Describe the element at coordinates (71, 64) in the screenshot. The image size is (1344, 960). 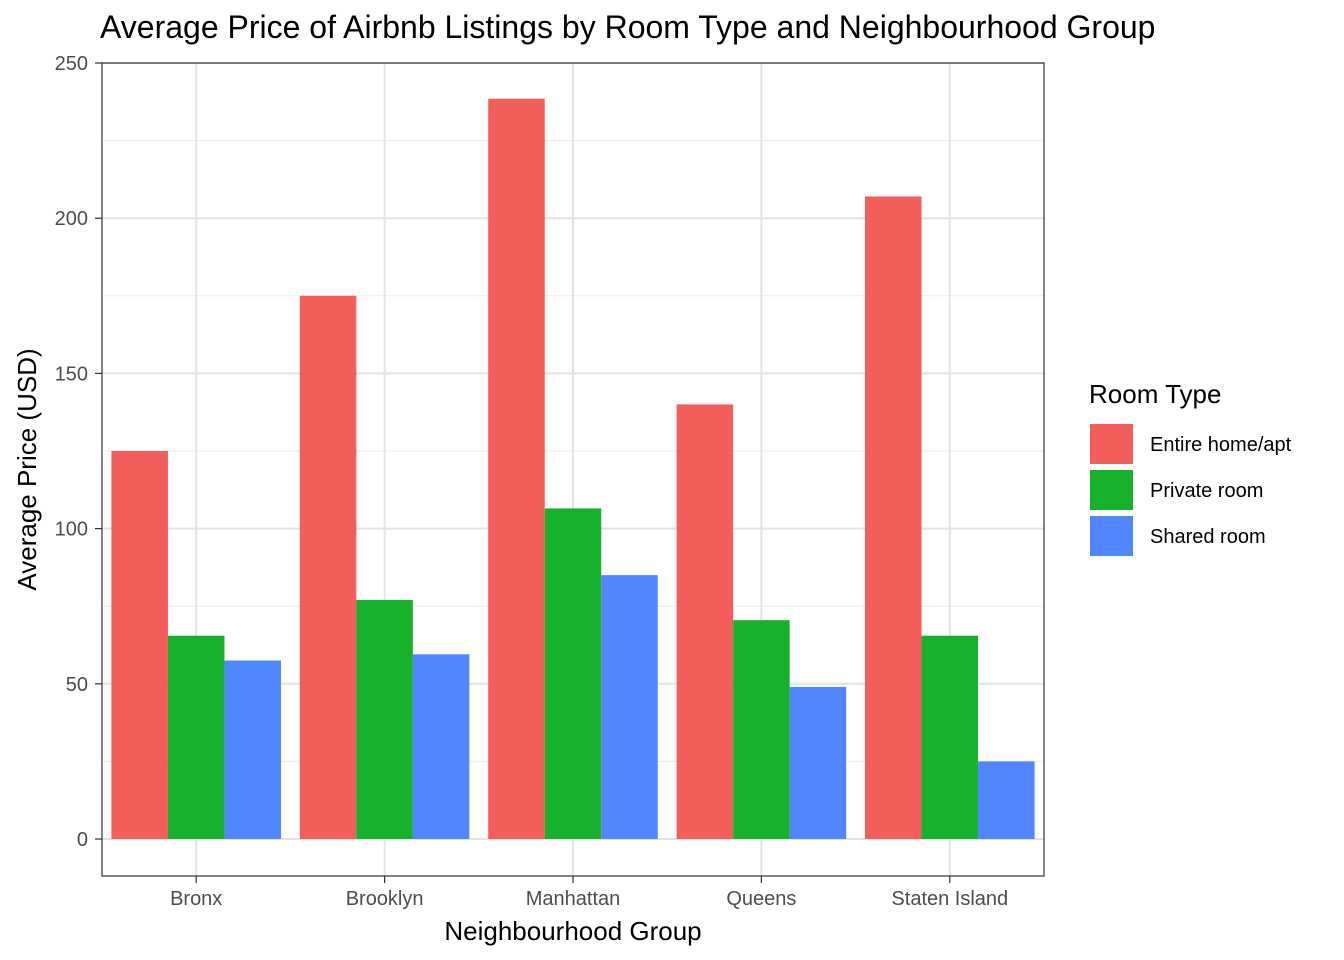
I see `y-tick-label: 250` at that location.